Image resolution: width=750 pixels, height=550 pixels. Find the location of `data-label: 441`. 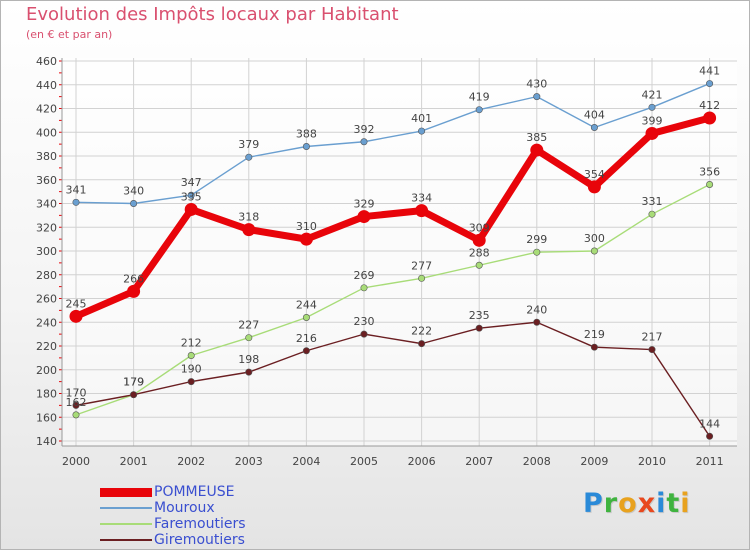

data-label: 441 is located at coordinates (709, 71).